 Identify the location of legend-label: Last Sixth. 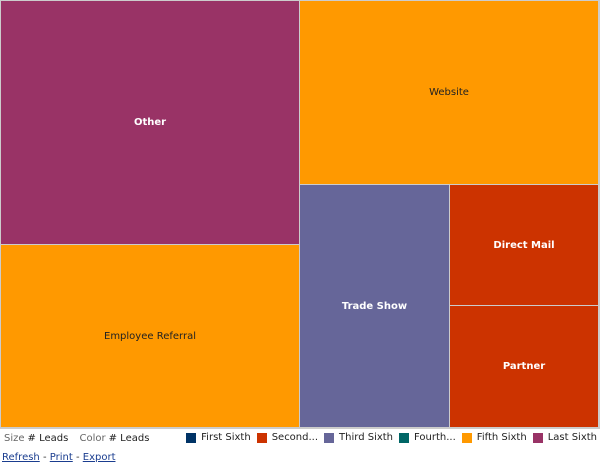
(572, 437).